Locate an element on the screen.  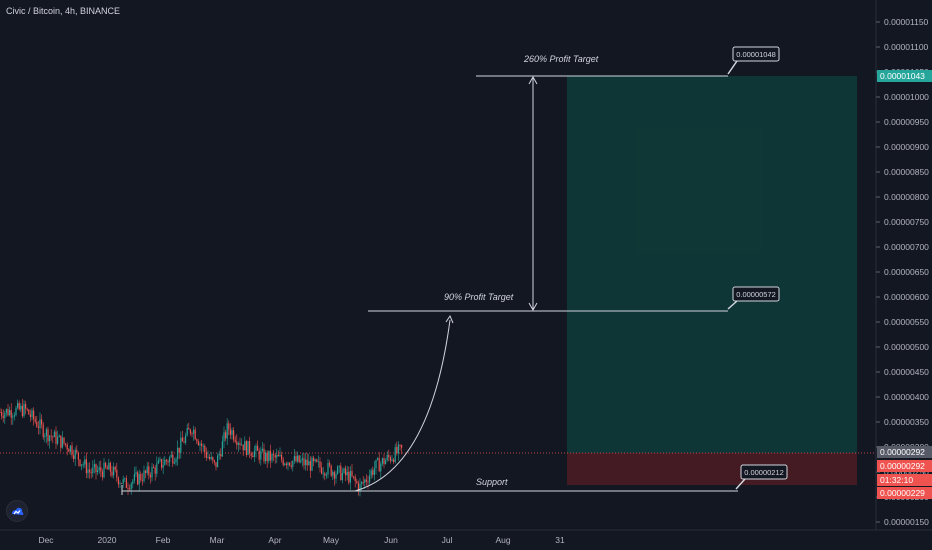
callout-bottom-box is located at coordinates (764, 472).